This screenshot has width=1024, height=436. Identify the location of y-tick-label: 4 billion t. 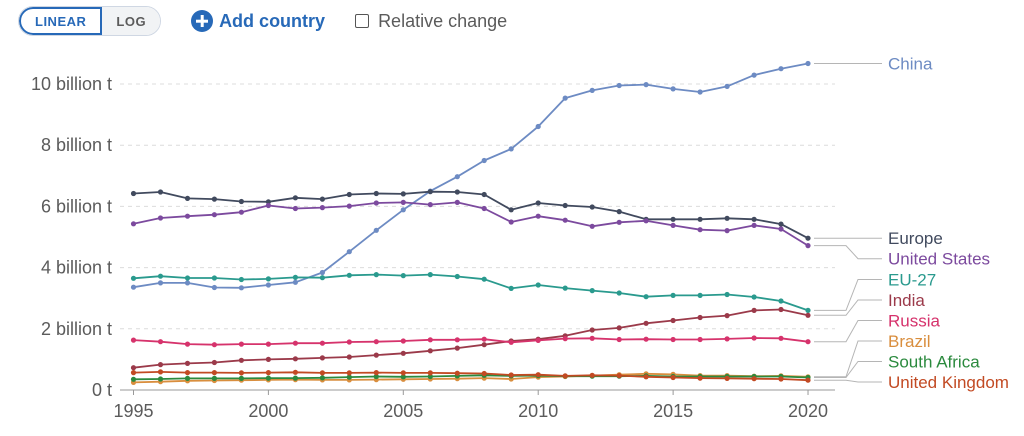
(76, 268).